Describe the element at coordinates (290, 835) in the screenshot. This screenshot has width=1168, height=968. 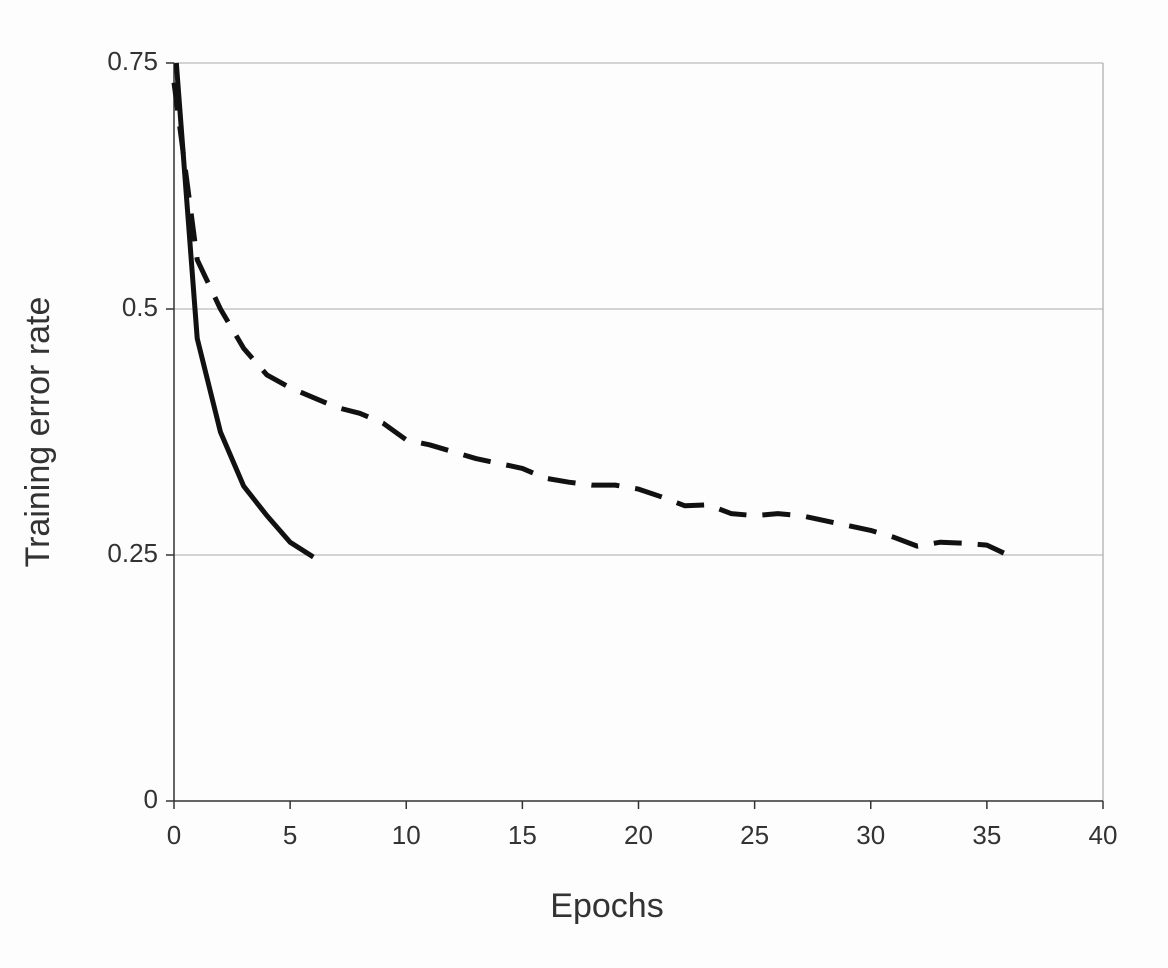
I see `x-tick-label: 5` at that location.